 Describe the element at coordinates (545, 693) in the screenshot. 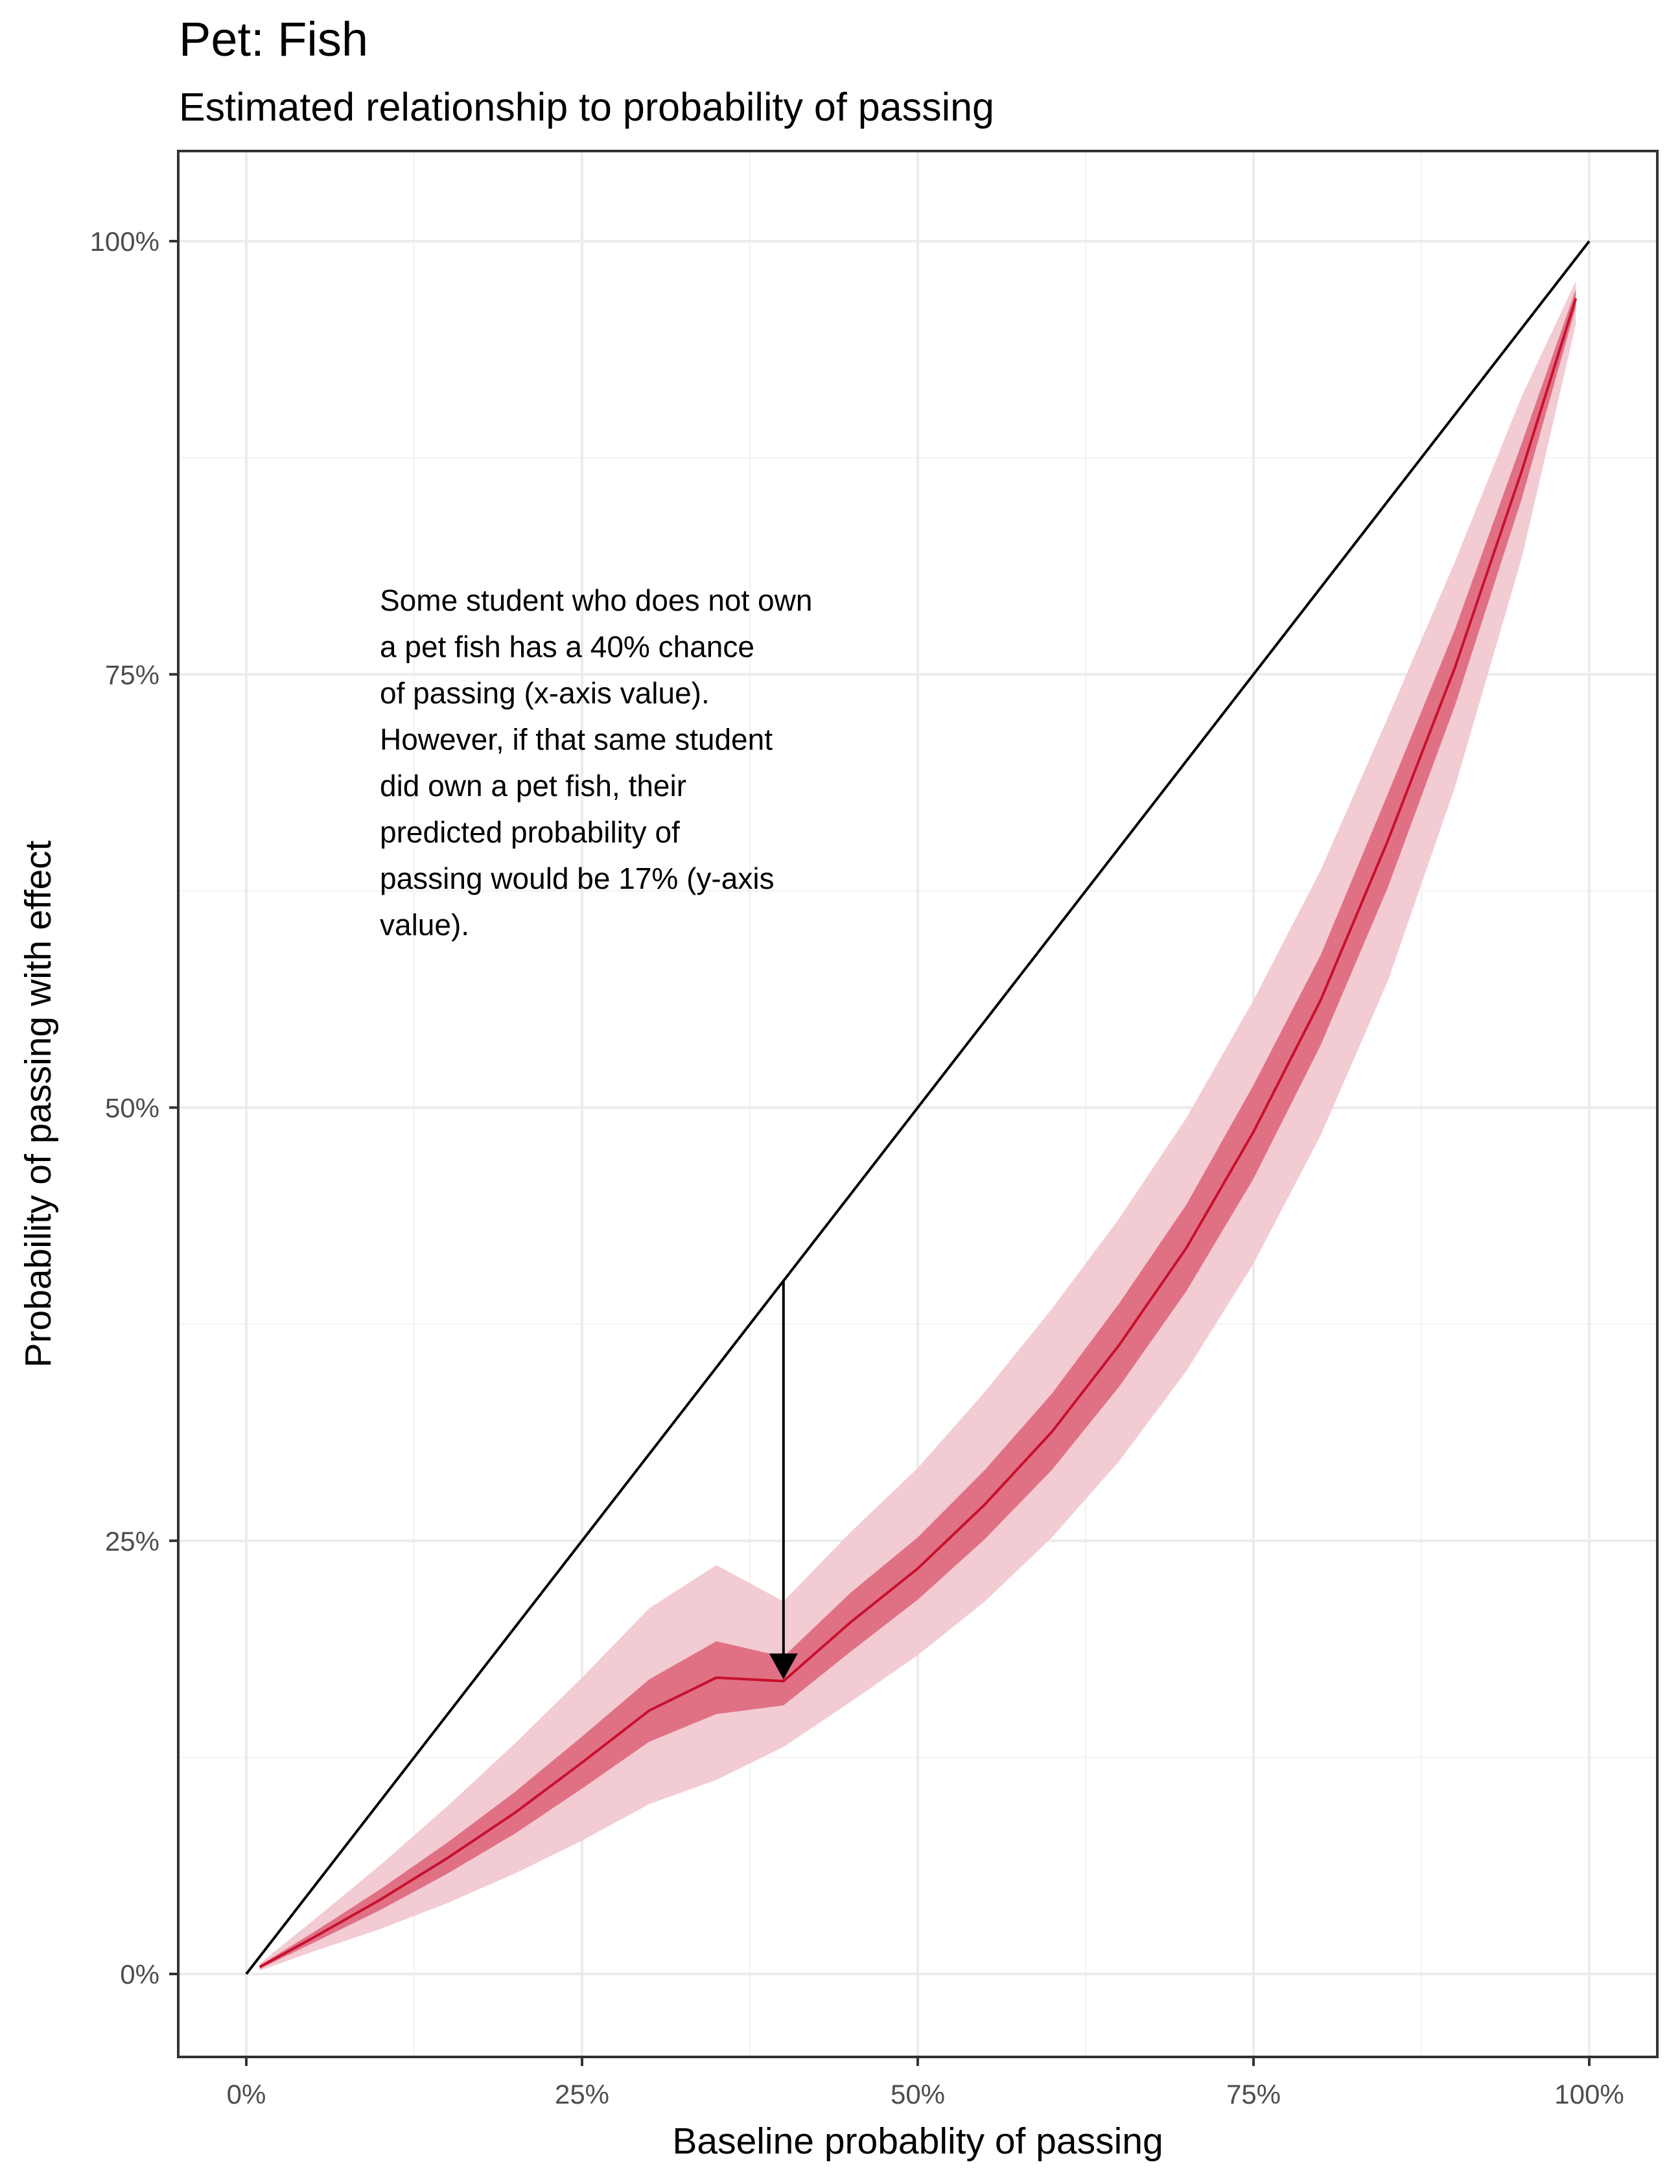

I see `annotation-line: of passing (x-axis value).` at that location.